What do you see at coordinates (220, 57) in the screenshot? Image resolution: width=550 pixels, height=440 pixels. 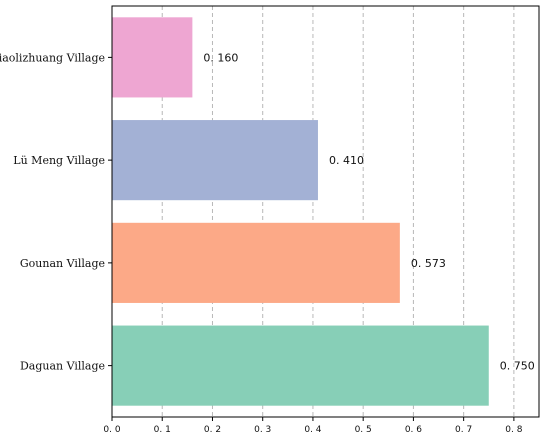 I see `data-label-0: 0. 160` at bounding box center [220, 57].